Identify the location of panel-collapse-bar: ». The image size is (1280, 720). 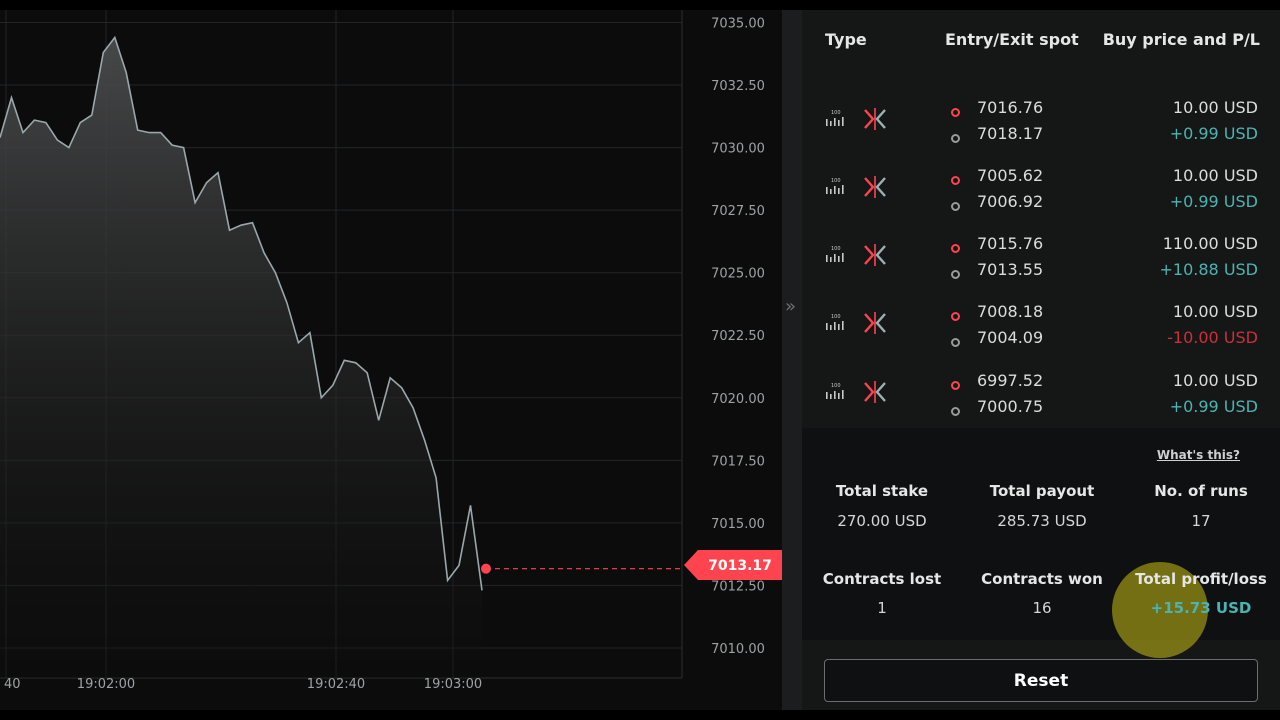
(792, 360).